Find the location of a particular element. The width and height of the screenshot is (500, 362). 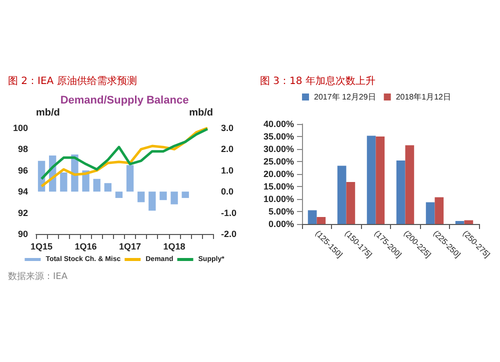

x-tick-label: 1Q17 is located at coordinates (130, 247).